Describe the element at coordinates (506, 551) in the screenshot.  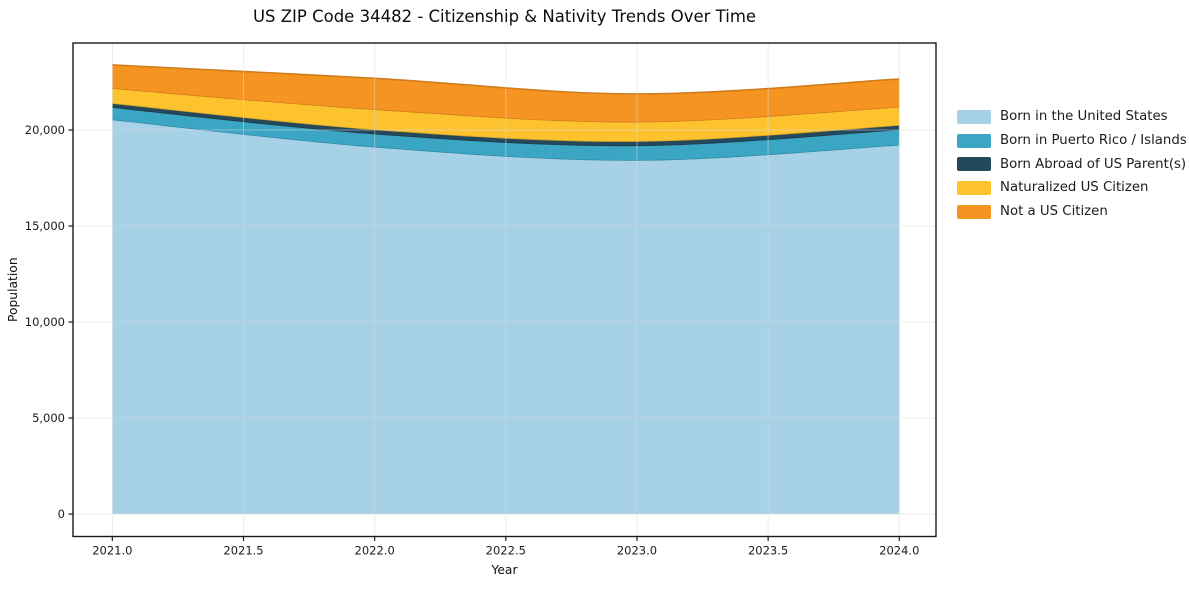
I see `x-tick-label: 2022.5` at that location.